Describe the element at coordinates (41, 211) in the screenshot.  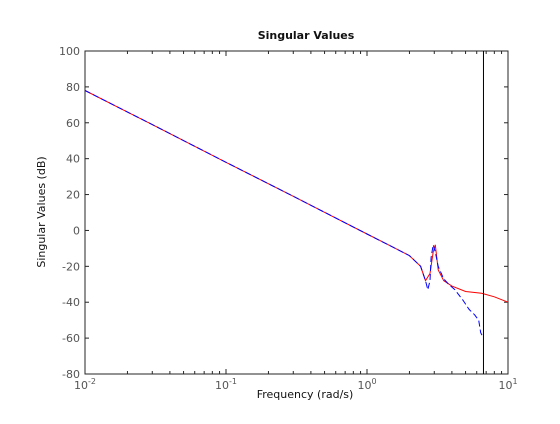
I see `y-axis-label: Singular Values (dB)` at that location.